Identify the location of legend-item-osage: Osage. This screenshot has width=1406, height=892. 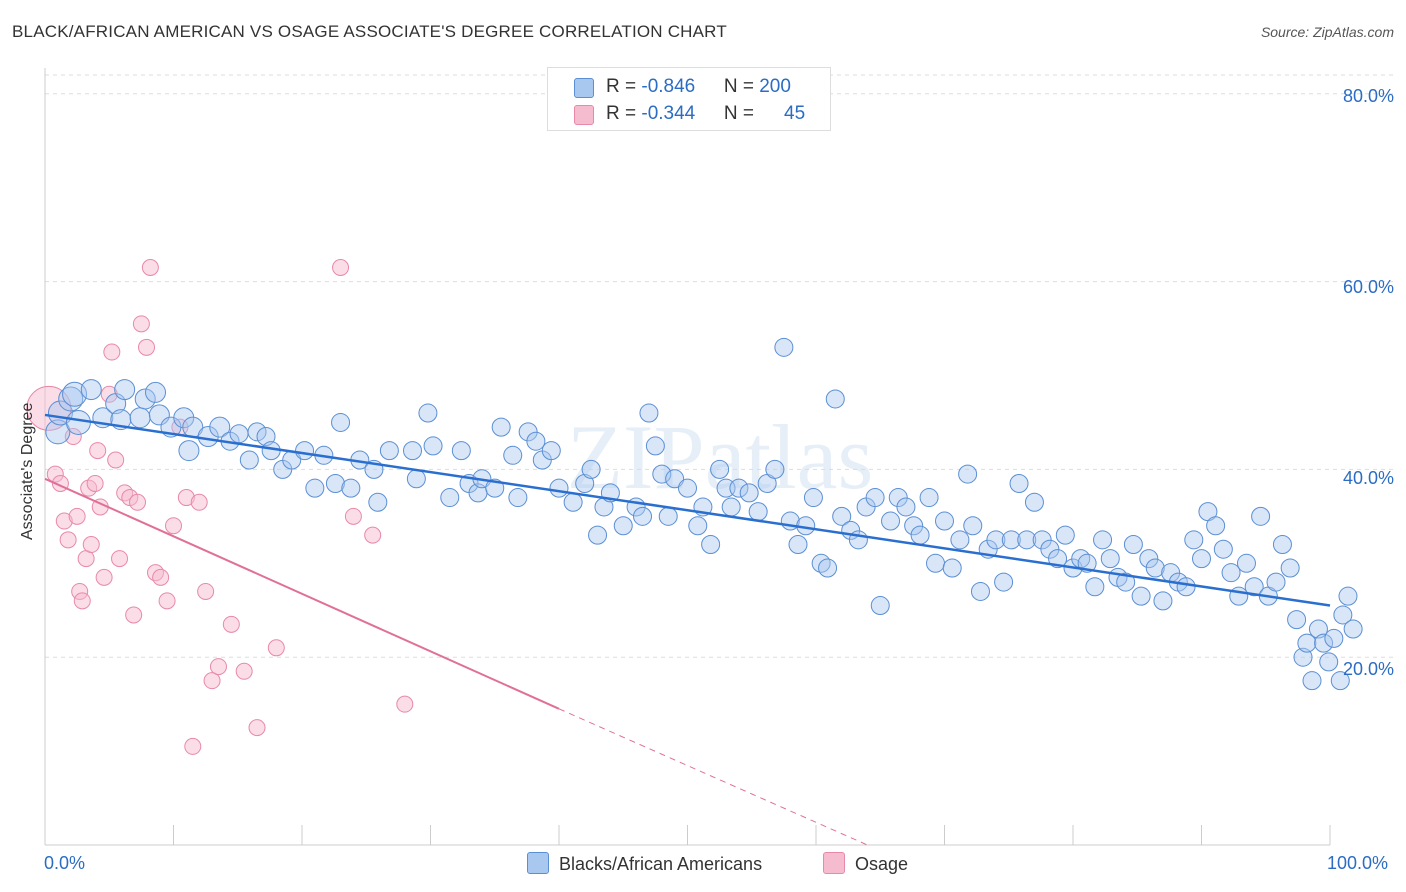
(865, 863).